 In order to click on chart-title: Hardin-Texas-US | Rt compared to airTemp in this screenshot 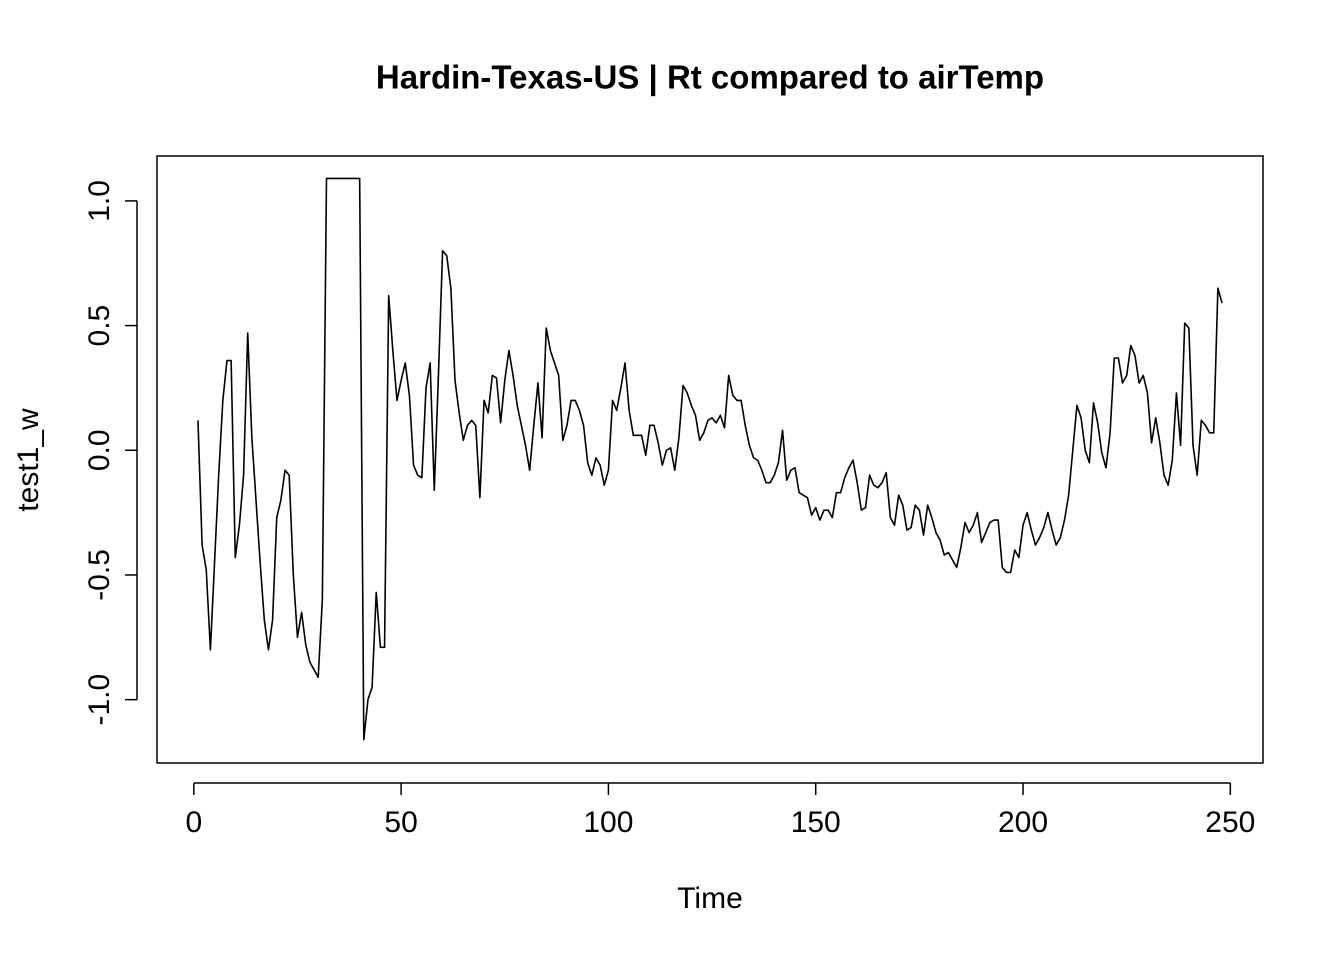, I will do `click(710, 77)`.